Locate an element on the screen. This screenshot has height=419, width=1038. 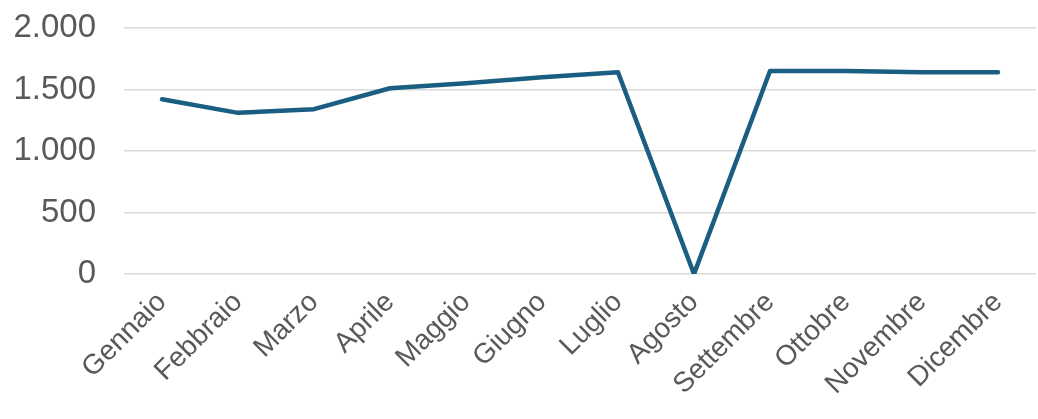
y-tick-label: 2.000 is located at coordinates (54, 26).